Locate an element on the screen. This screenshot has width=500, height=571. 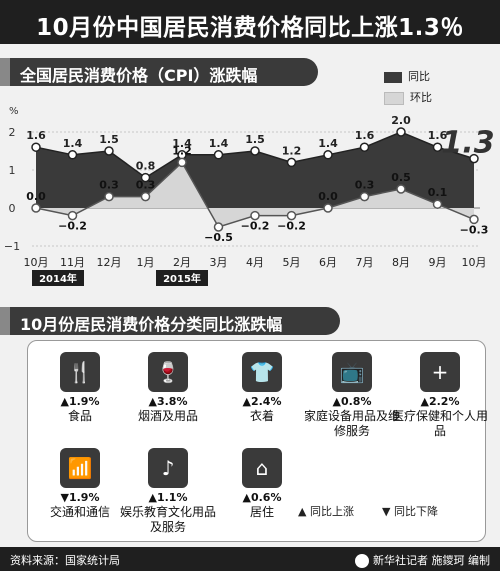
y-tick-label: 0 is located at coordinates (12, 208).